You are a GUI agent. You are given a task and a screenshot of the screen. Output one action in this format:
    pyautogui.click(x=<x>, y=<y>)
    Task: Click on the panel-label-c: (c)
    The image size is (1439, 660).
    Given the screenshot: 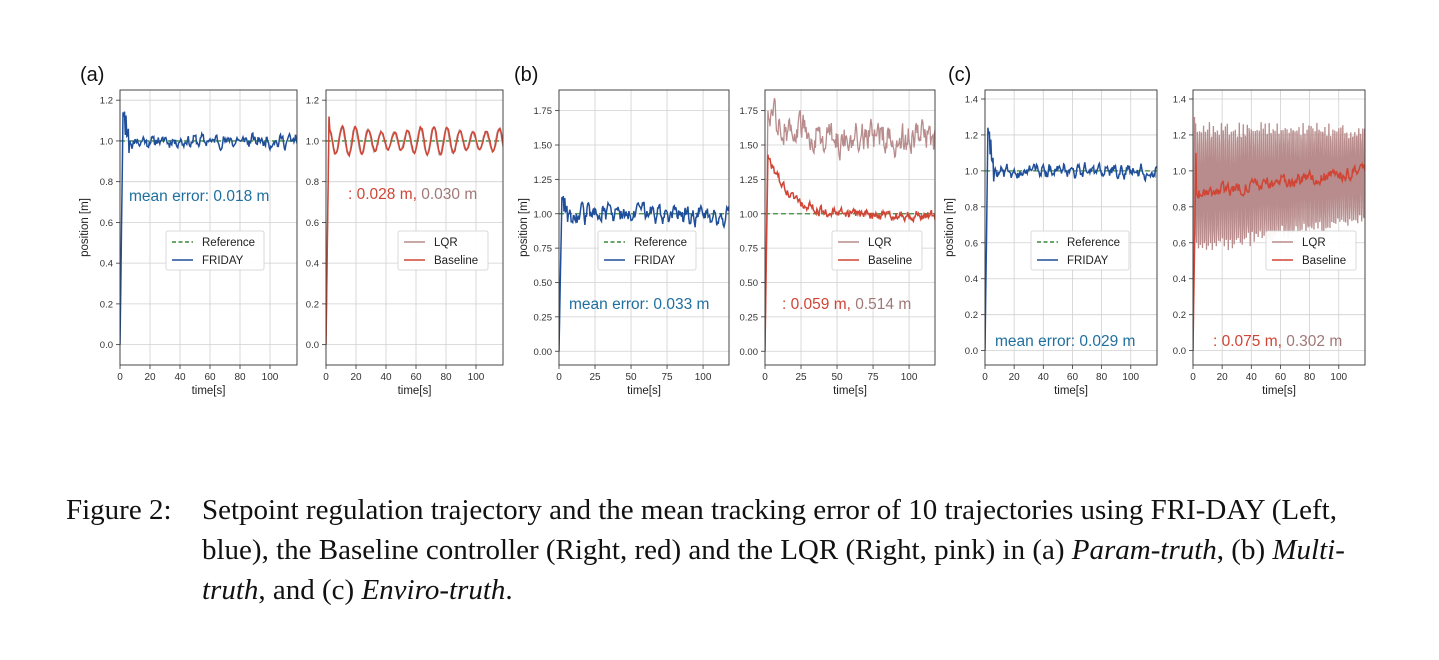 What is the action you would take?
    pyautogui.click(x=960, y=75)
    